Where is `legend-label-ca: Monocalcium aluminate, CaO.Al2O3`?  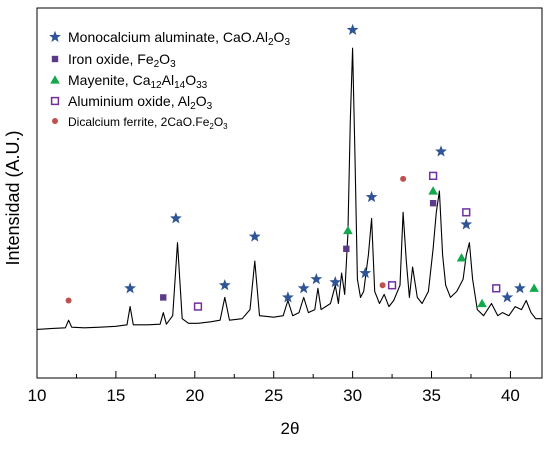 legend-label-ca: Monocalcium aluminate, CaO.Al2O3 is located at coordinates (179, 38).